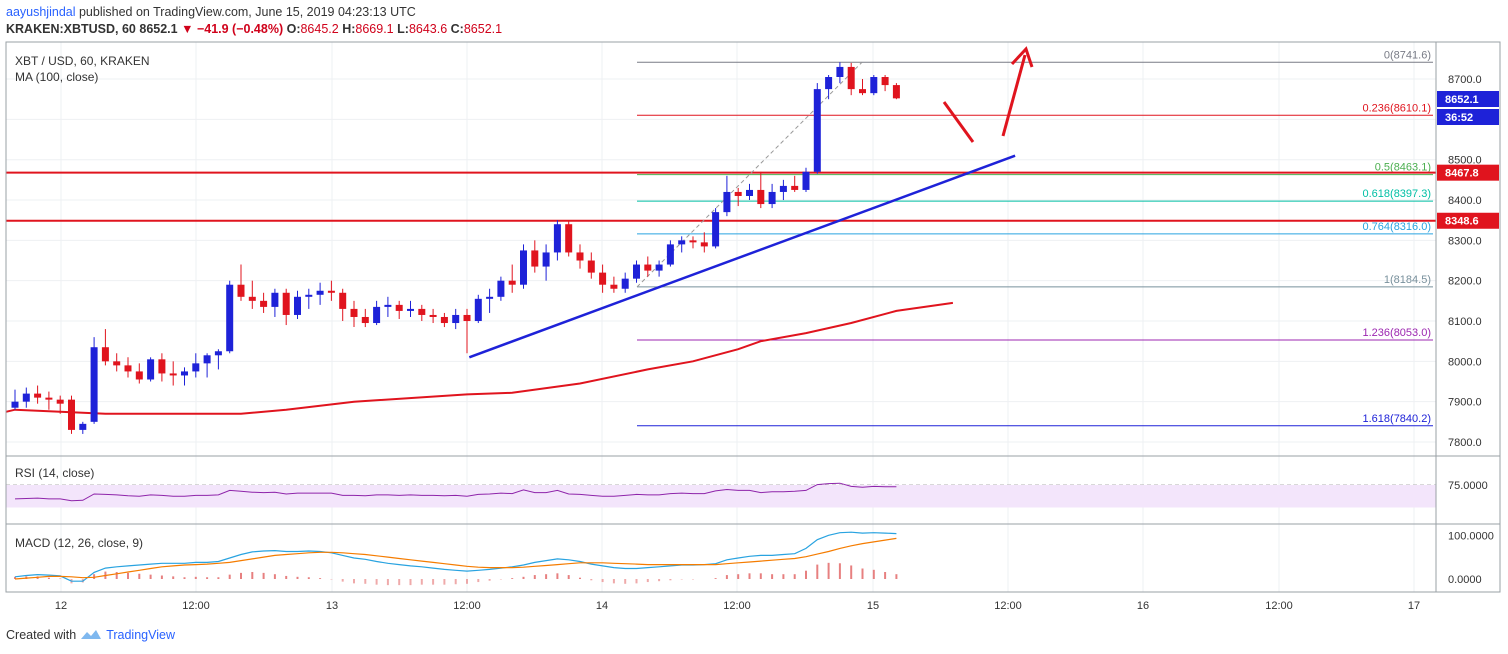 This screenshot has width=1508, height=654. What do you see at coordinates (1014, 95) in the screenshot?
I see `up-move-arrow` at bounding box center [1014, 95].